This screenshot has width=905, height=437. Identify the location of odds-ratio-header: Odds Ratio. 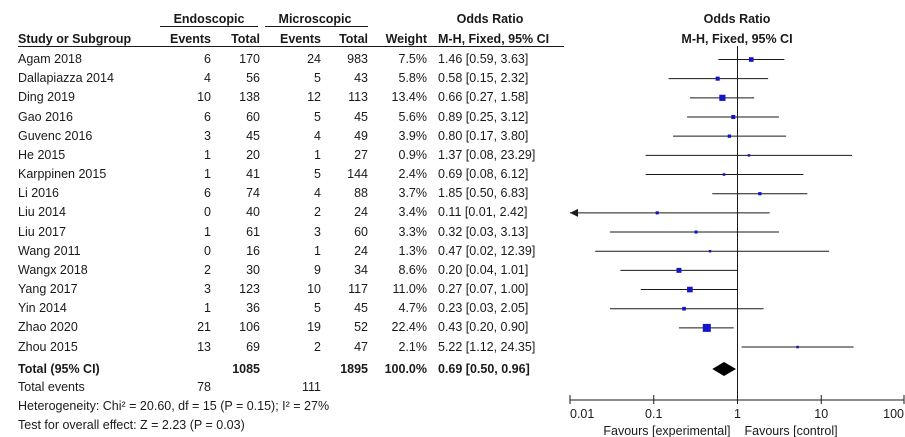
(490, 19).